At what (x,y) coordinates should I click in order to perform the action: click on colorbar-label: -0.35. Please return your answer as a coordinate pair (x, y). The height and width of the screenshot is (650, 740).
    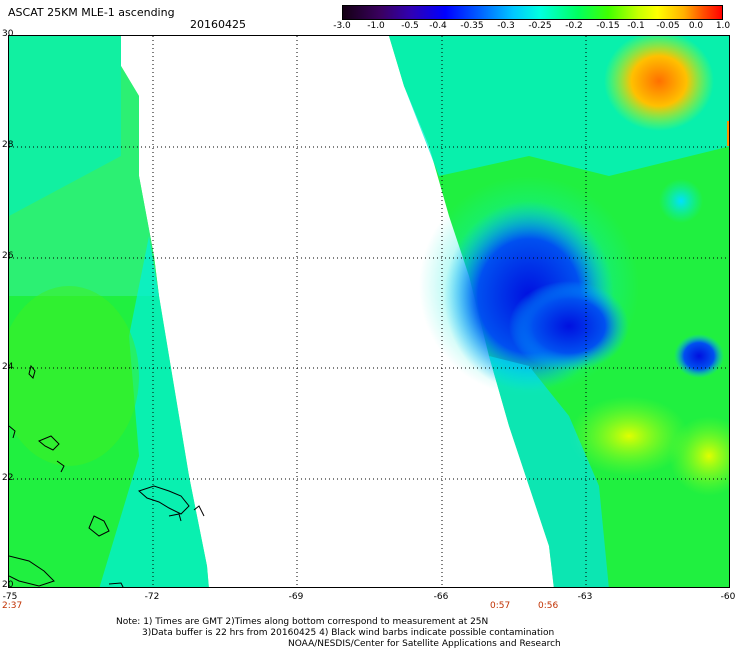
    Looking at the image, I should click on (472, 26).